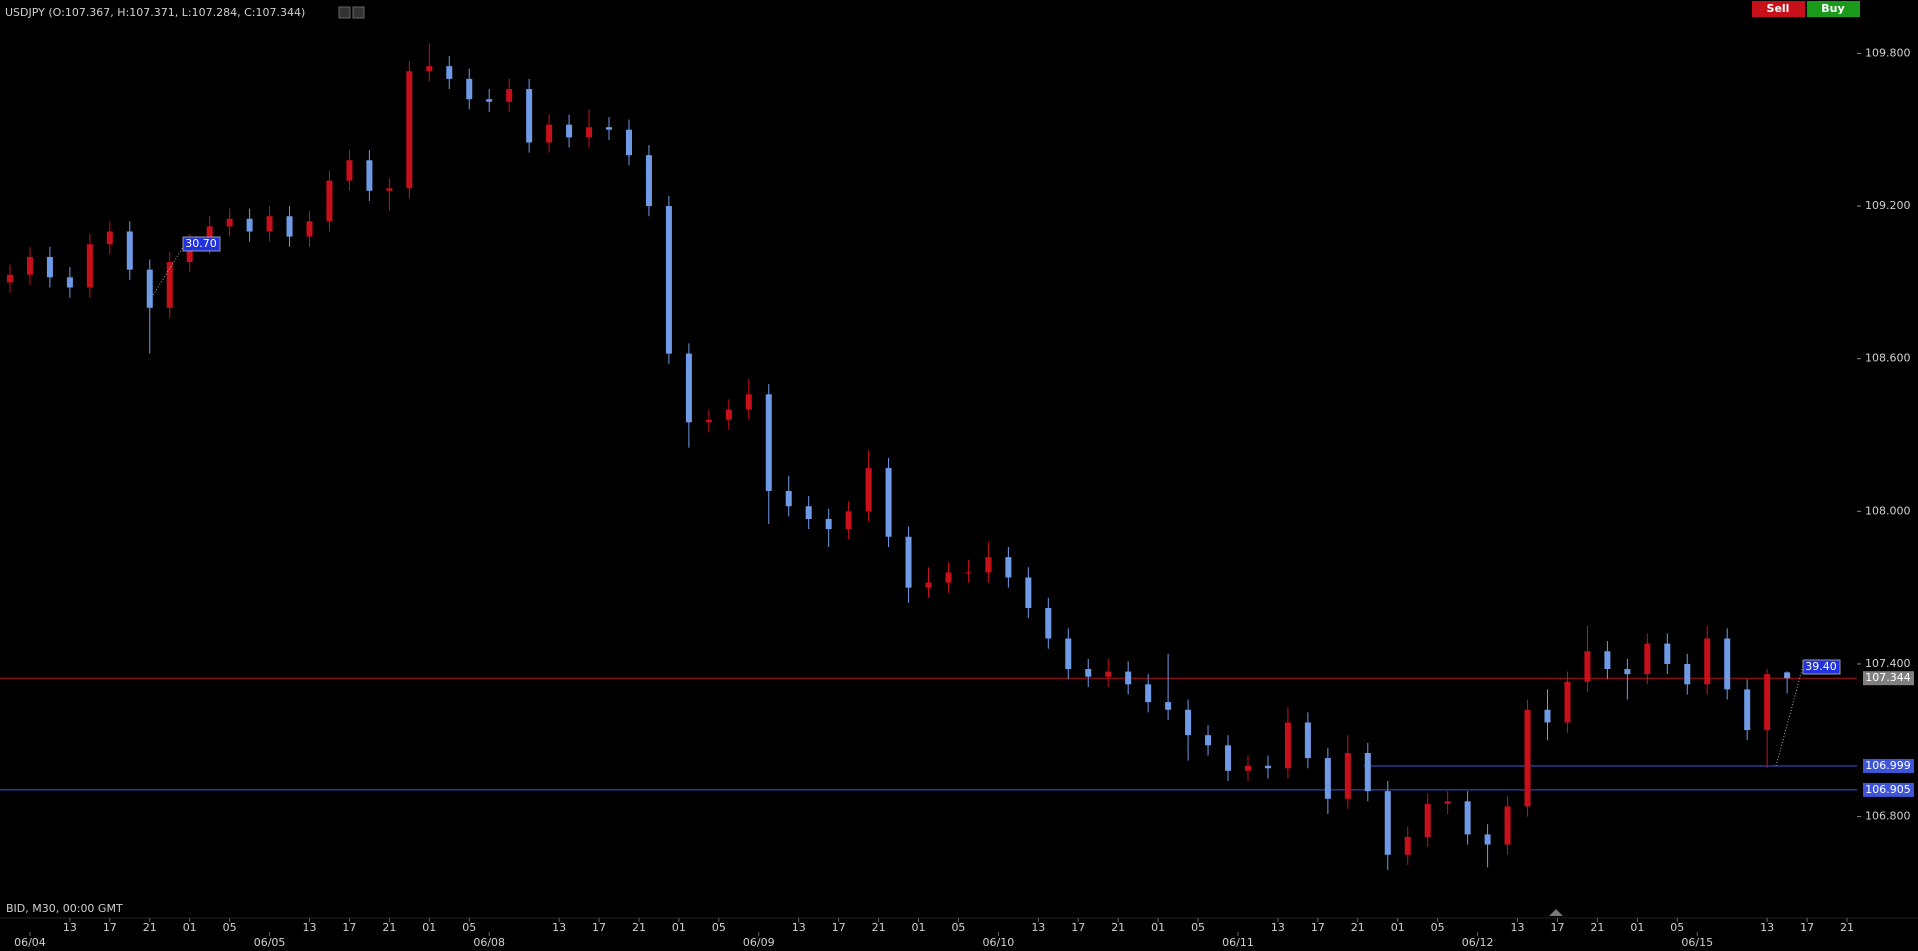 The image size is (1918, 951). What do you see at coordinates (1556, 912) in the screenshot?
I see `scroll-marker` at bounding box center [1556, 912].